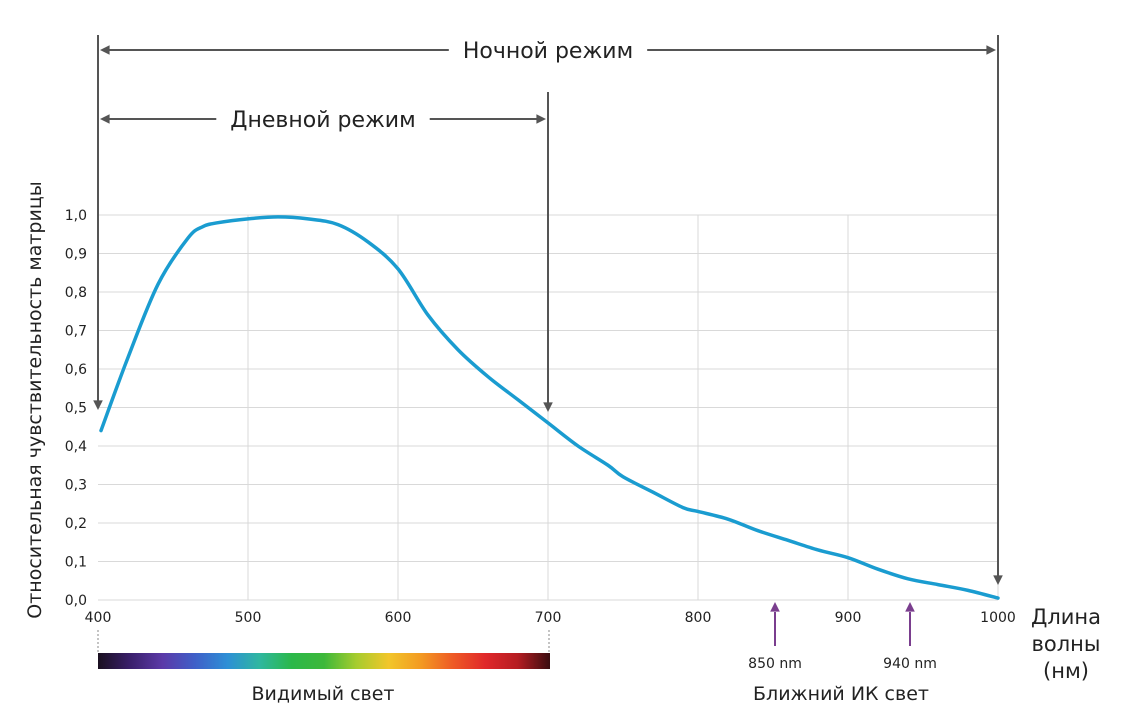 This screenshot has width=1128, height=722. What do you see at coordinates (398, 618) in the screenshot?
I see `x-tick-label: 600` at bounding box center [398, 618].